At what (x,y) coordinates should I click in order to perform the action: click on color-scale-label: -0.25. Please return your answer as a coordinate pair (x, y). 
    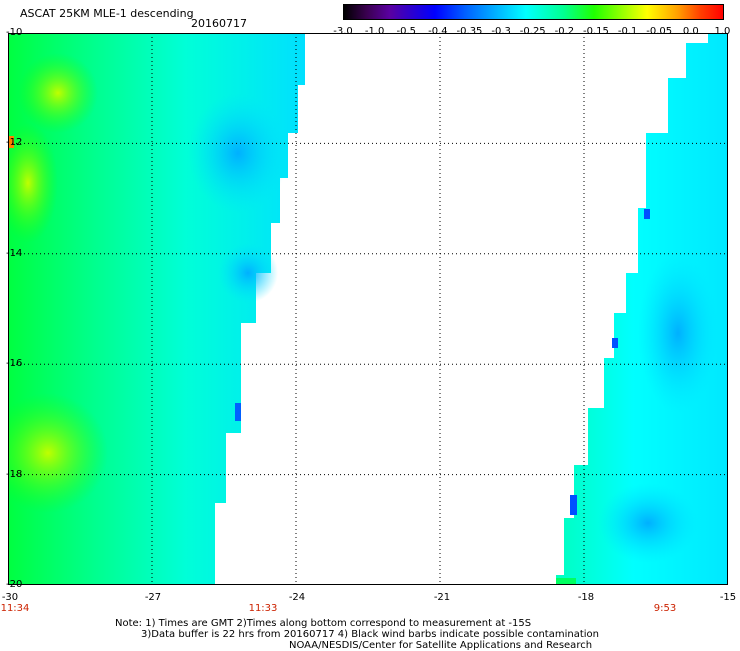
    Looking at the image, I should click on (532, 31).